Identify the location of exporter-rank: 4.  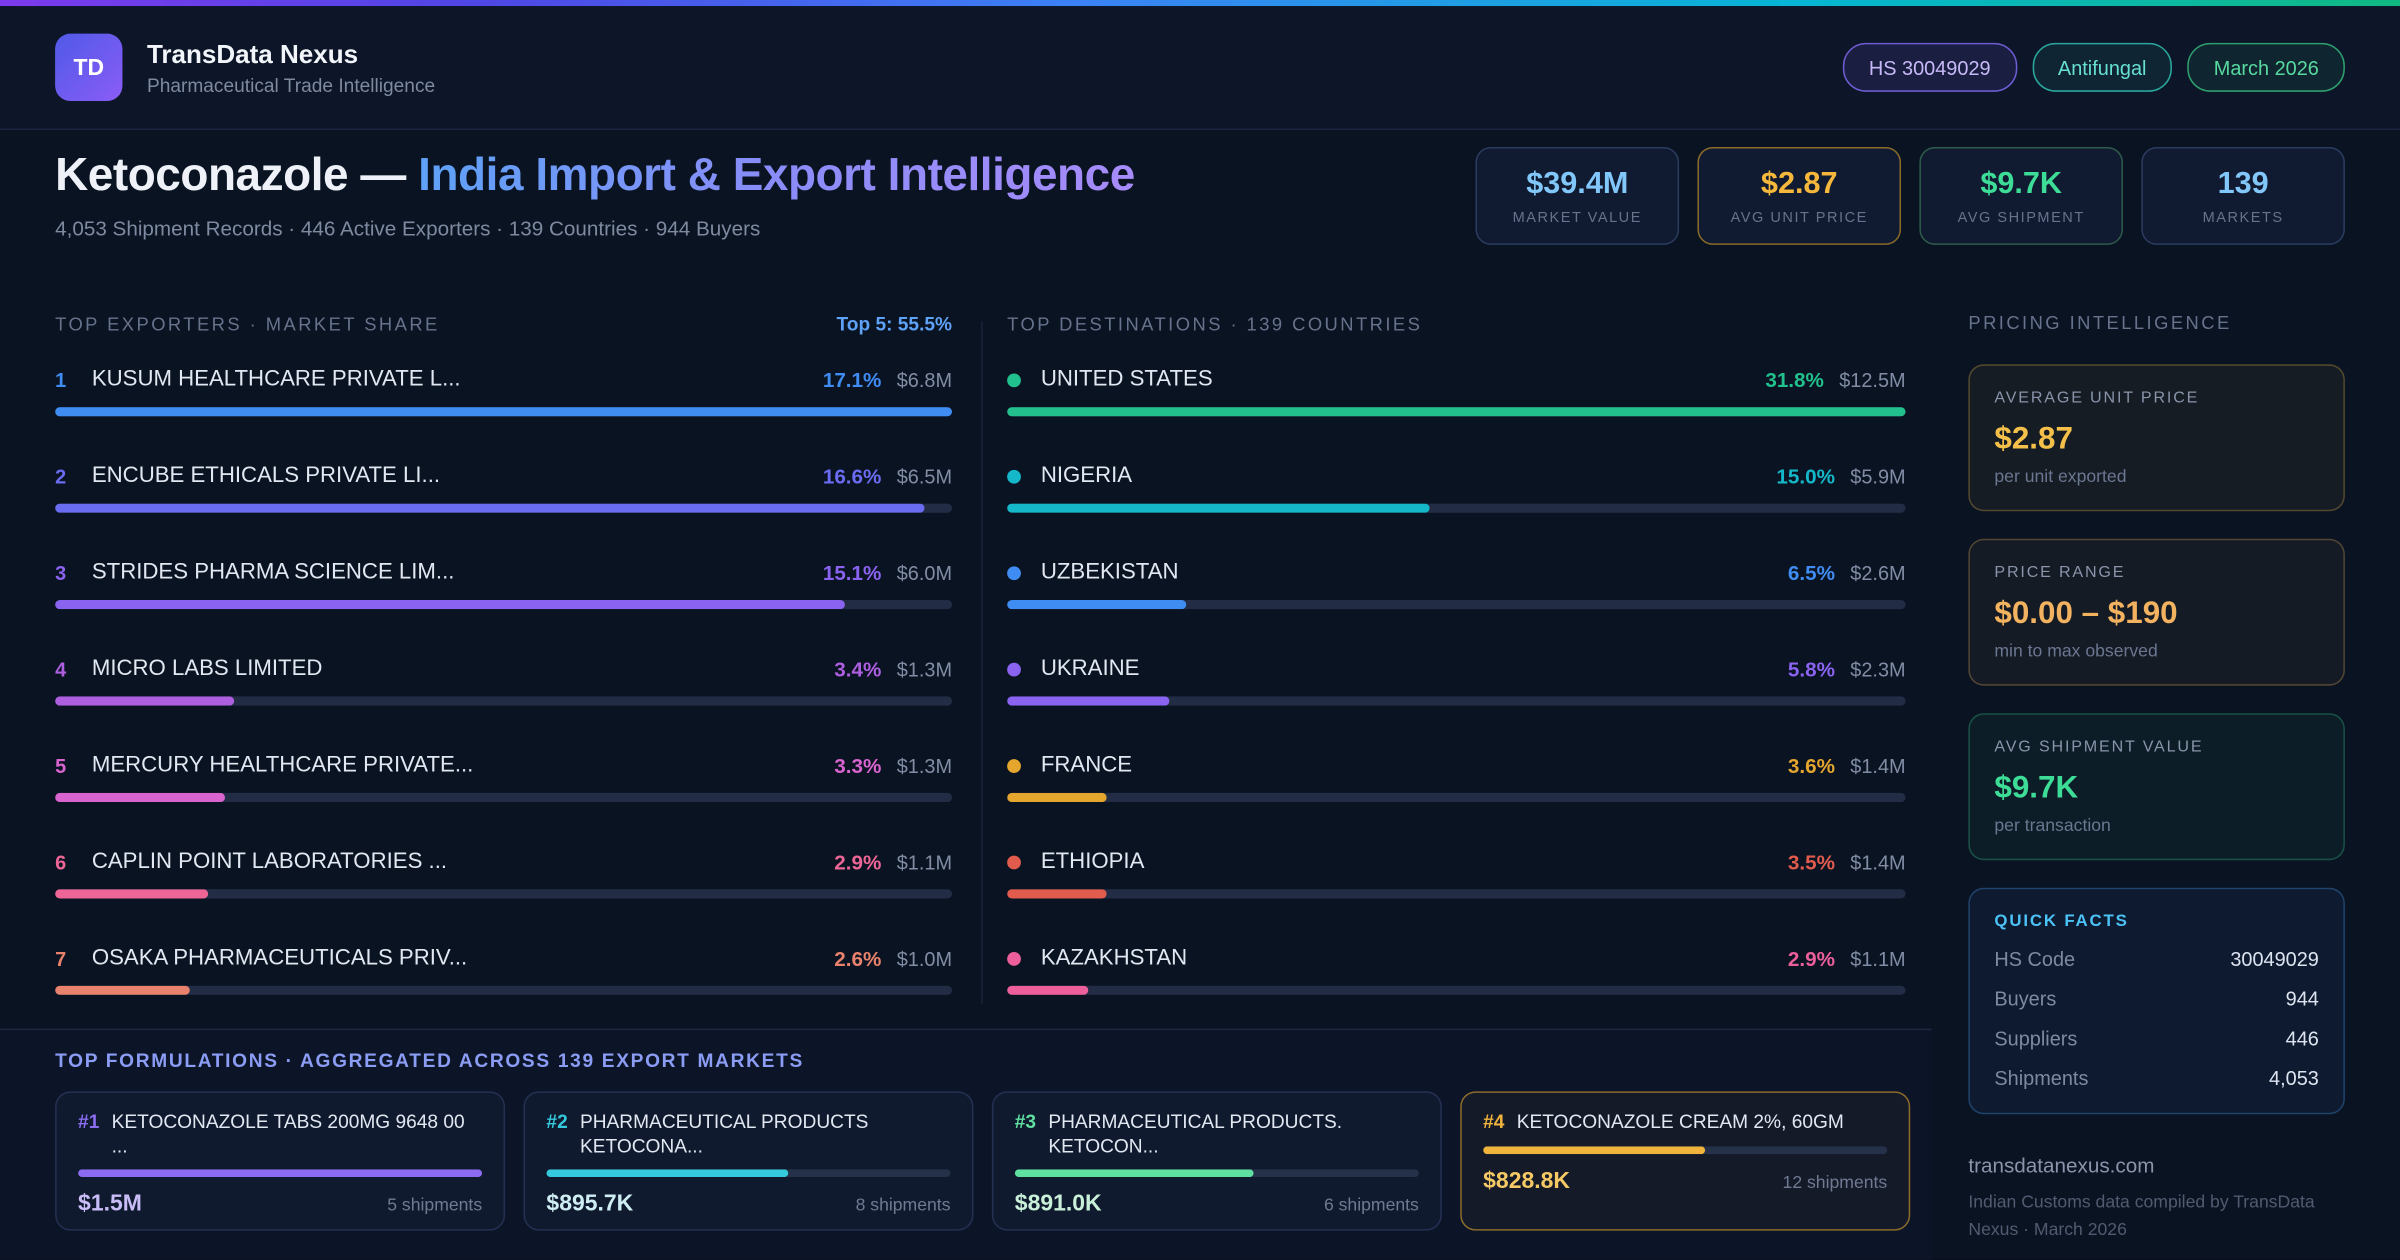
(61, 669).